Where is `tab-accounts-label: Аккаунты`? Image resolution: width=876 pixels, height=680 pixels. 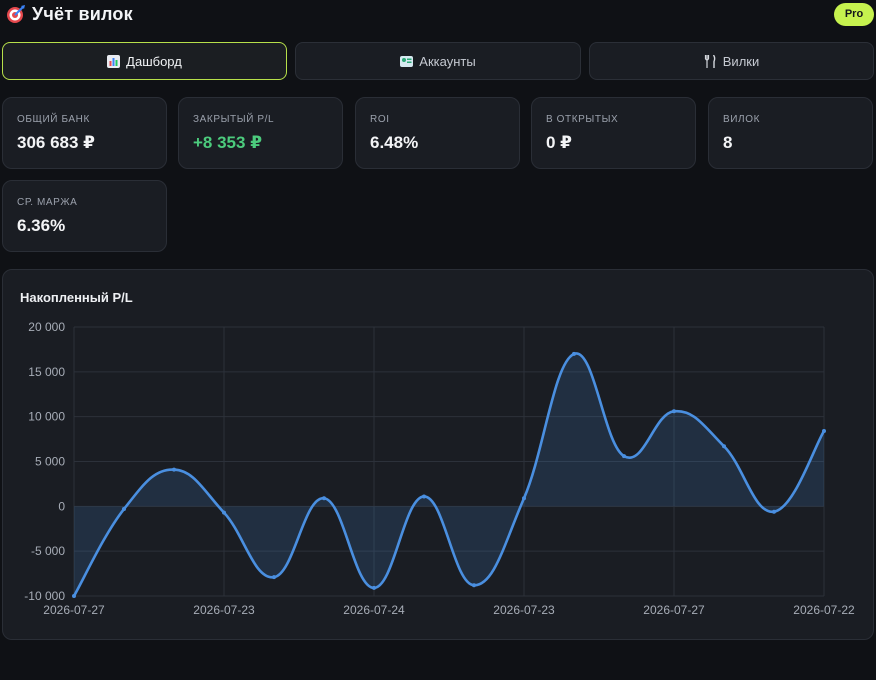 tab-accounts-label: Аккаунты is located at coordinates (447, 61).